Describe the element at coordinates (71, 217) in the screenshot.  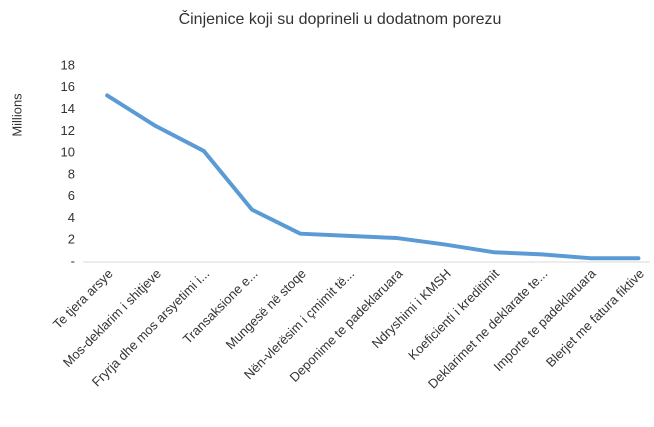
I see `y-tick-label: 4` at that location.